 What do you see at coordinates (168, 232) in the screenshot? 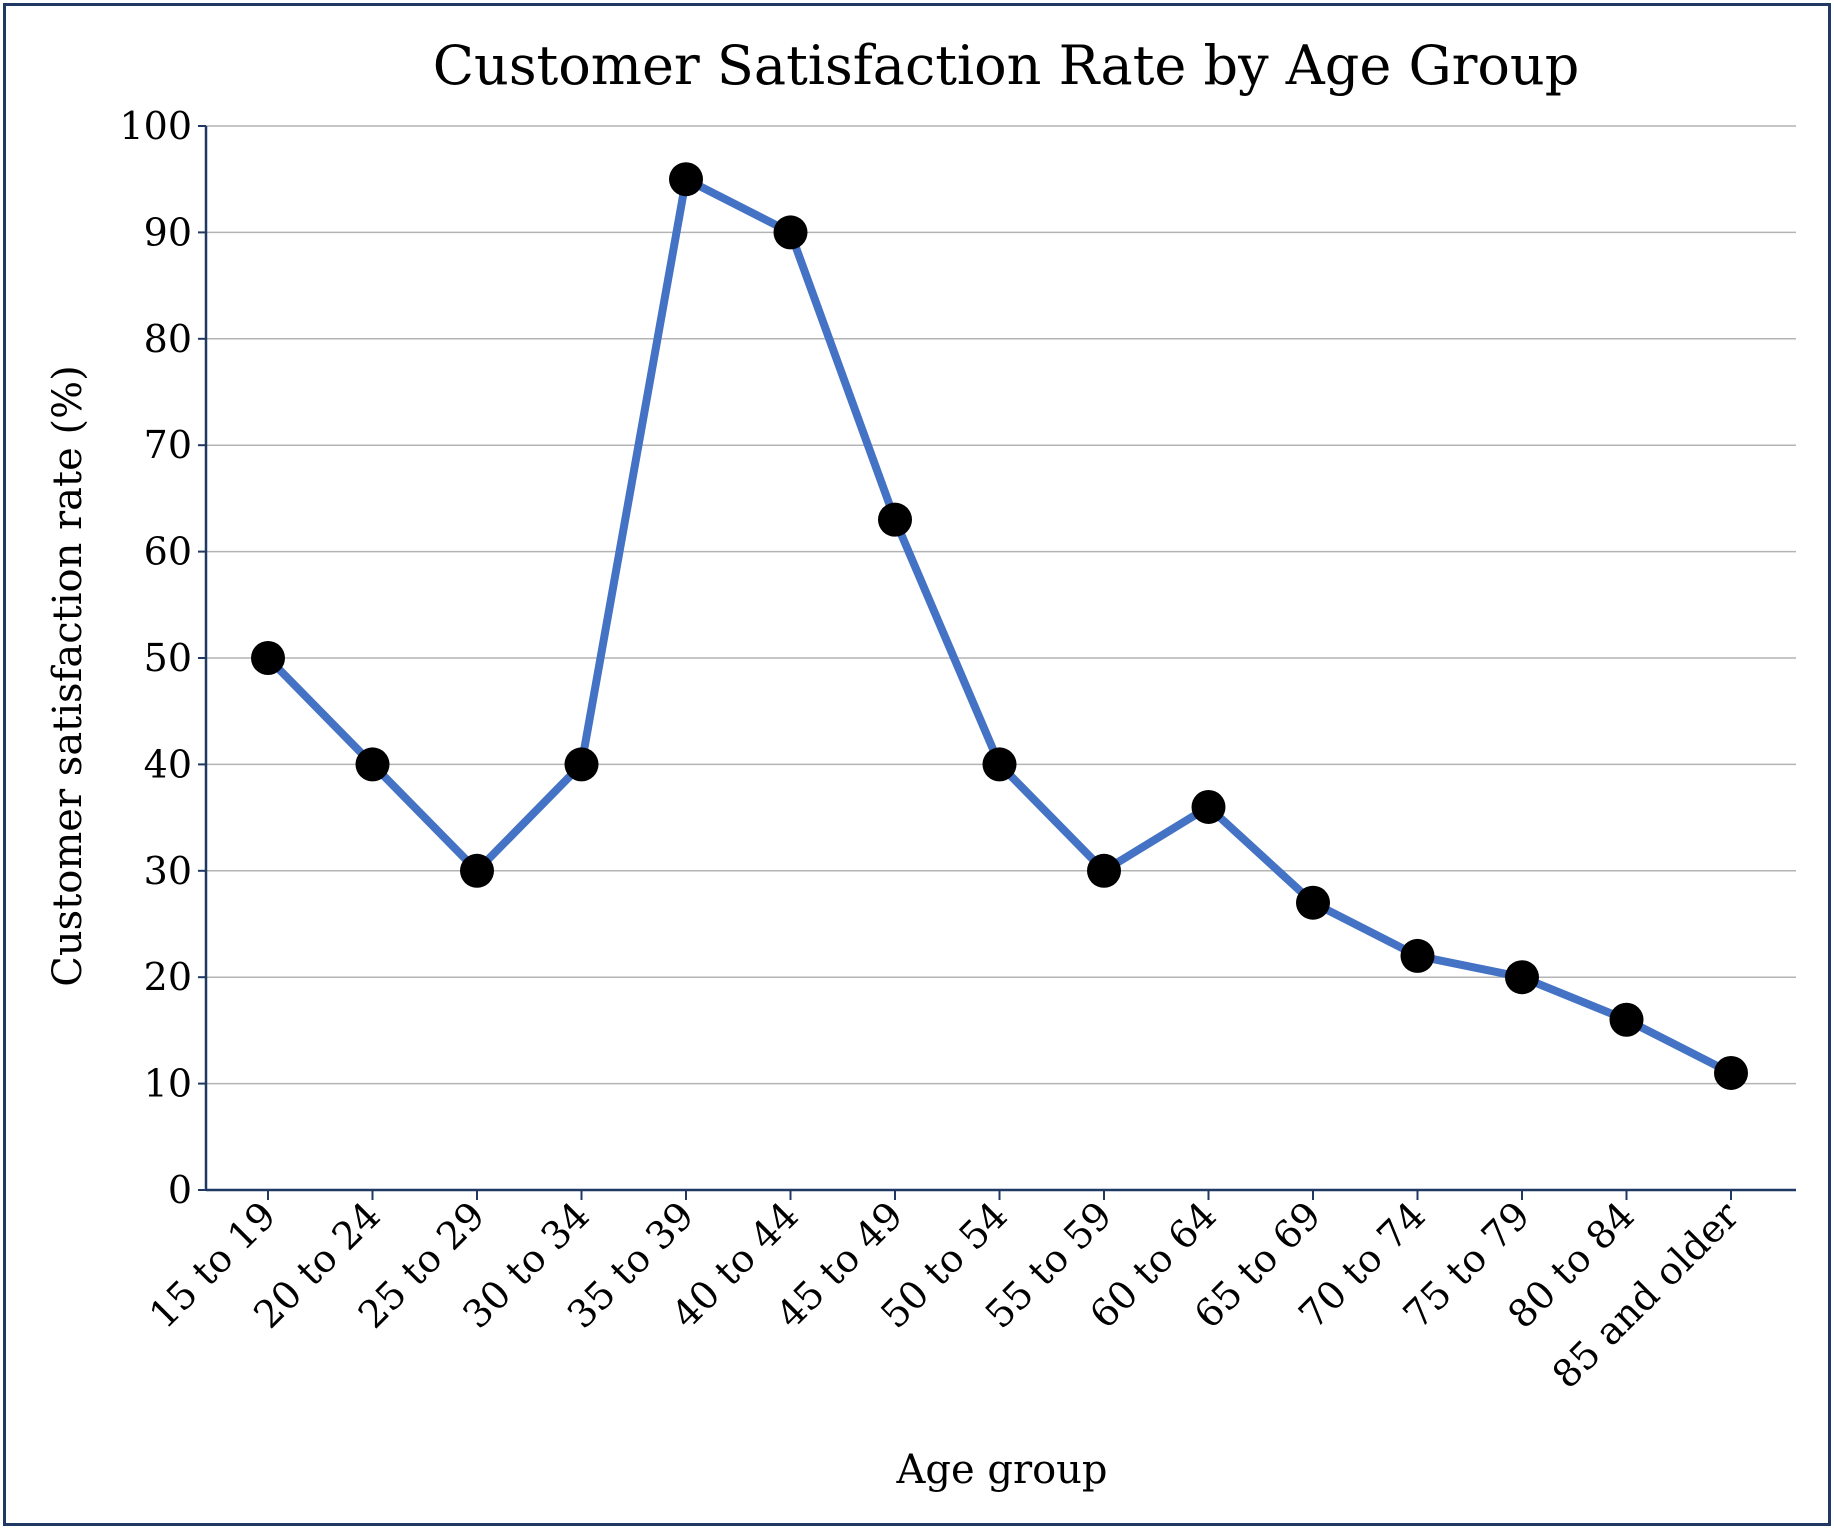
I see `y-tick-label: 90` at bounding box center [168, 232].